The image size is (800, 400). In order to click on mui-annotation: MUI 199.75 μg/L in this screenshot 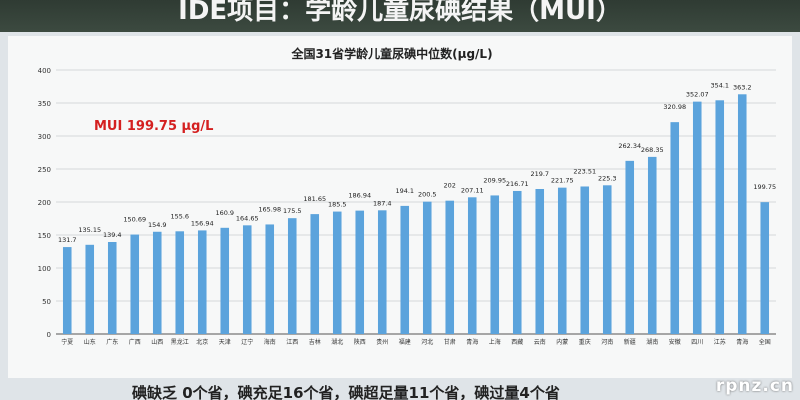, I will do `click(153, 126)`.